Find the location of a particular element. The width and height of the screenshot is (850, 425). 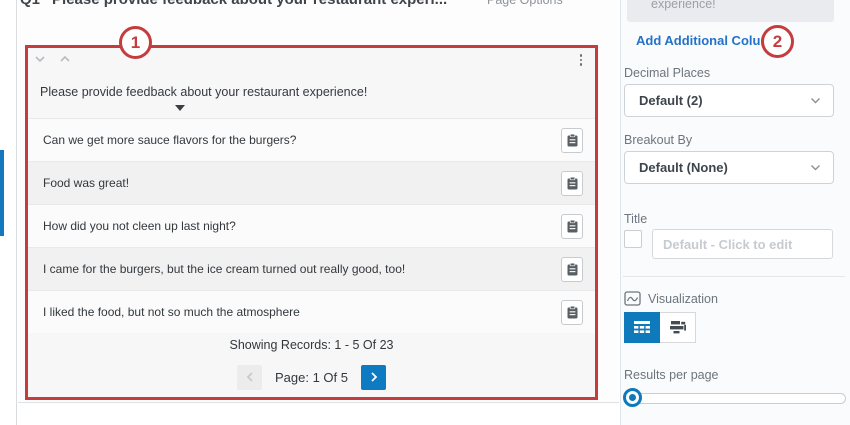

previous-page-button is located at coordinates (249, 377).